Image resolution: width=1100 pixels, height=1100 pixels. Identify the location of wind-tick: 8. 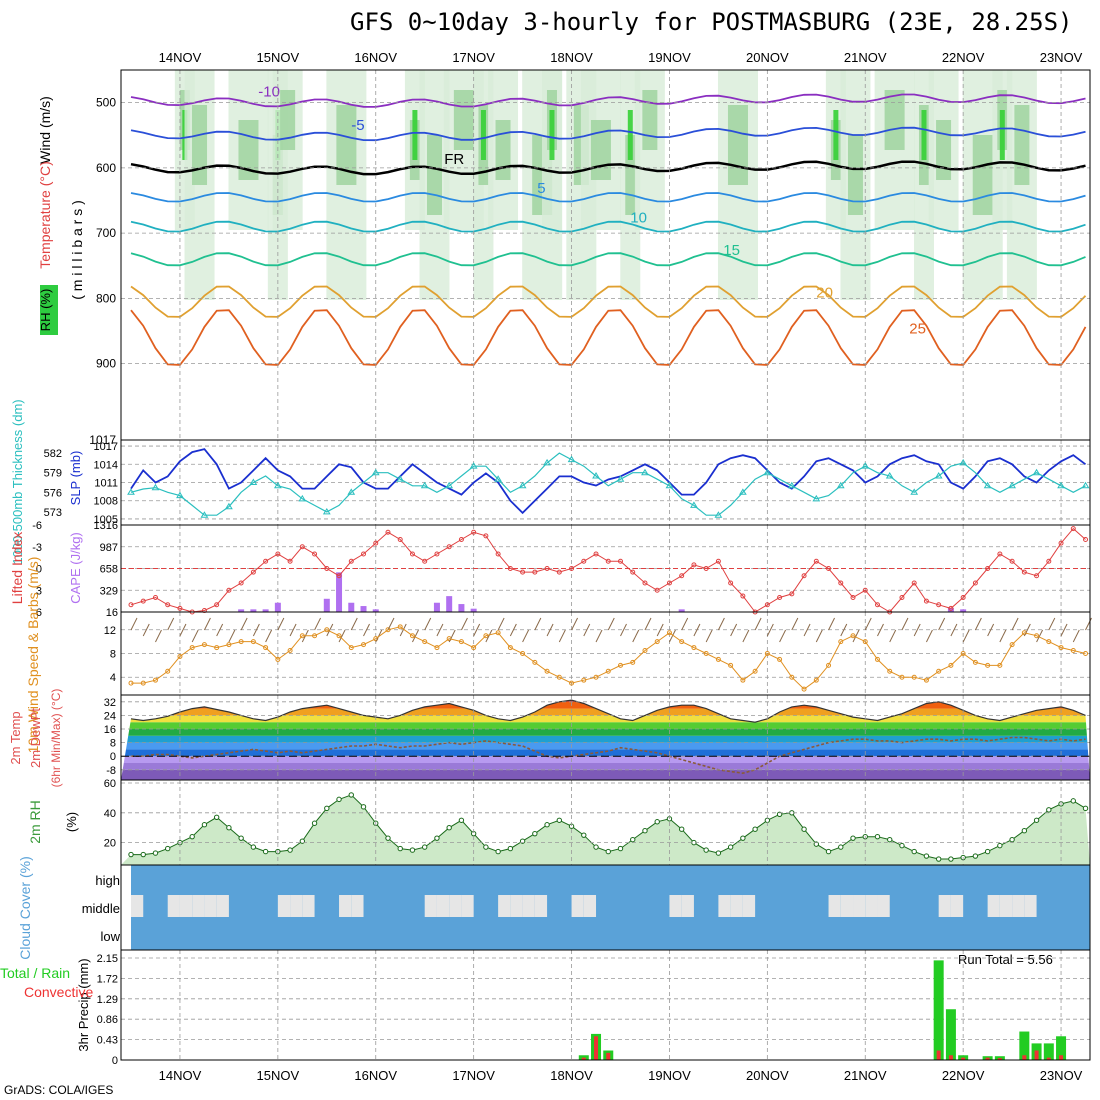
(113, 655).